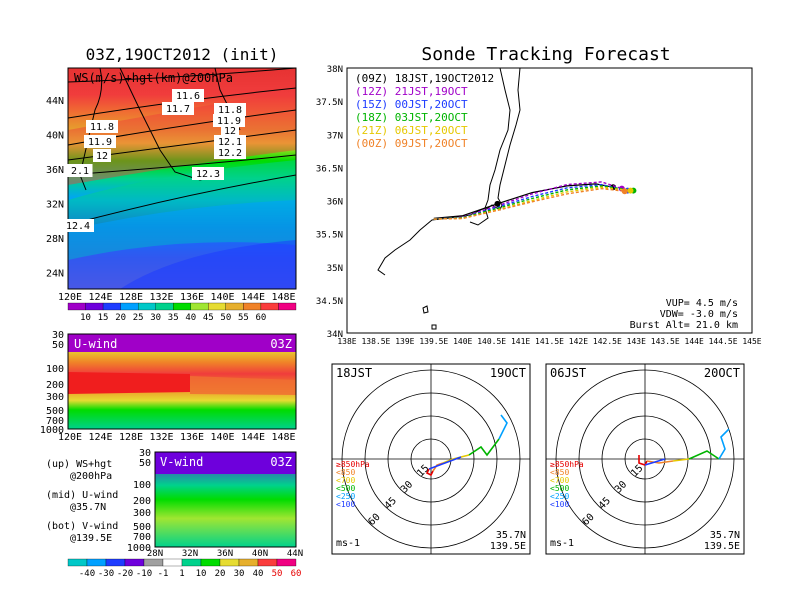  What do you see at coordinates (636, 341) in the screenshot?
I see `map-x-tick: 143E` at bounding box center [636, 341].